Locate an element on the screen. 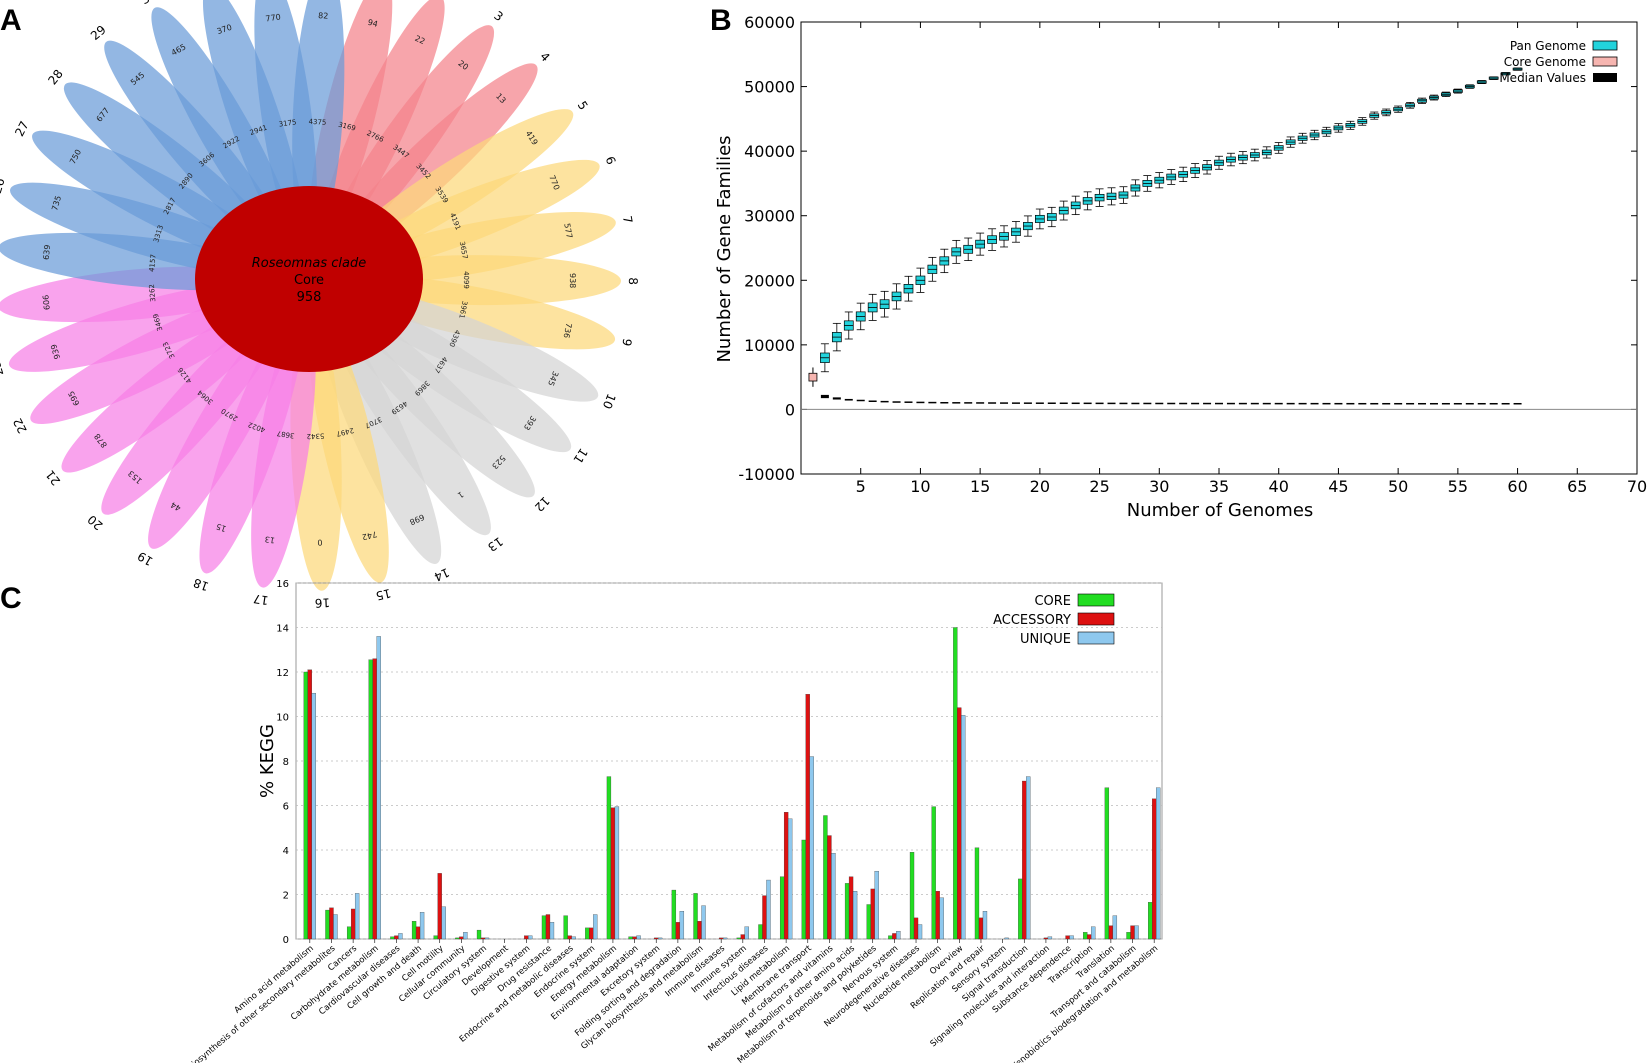 This screenshot has width=1649, height=1063. y-tick-label: -10000 is located at coordinates (766, 474).